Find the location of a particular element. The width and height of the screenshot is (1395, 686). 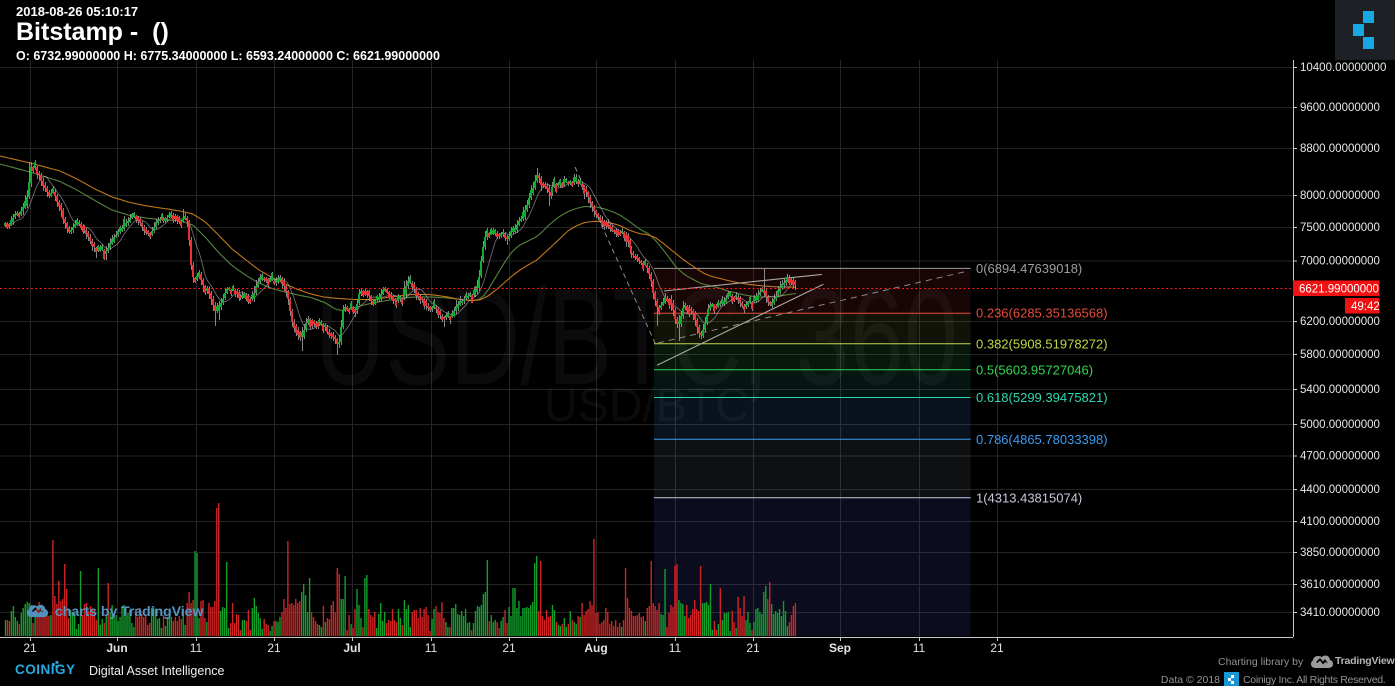

svg-text: 5800.00000000 is located at coordinates (1340, 355).